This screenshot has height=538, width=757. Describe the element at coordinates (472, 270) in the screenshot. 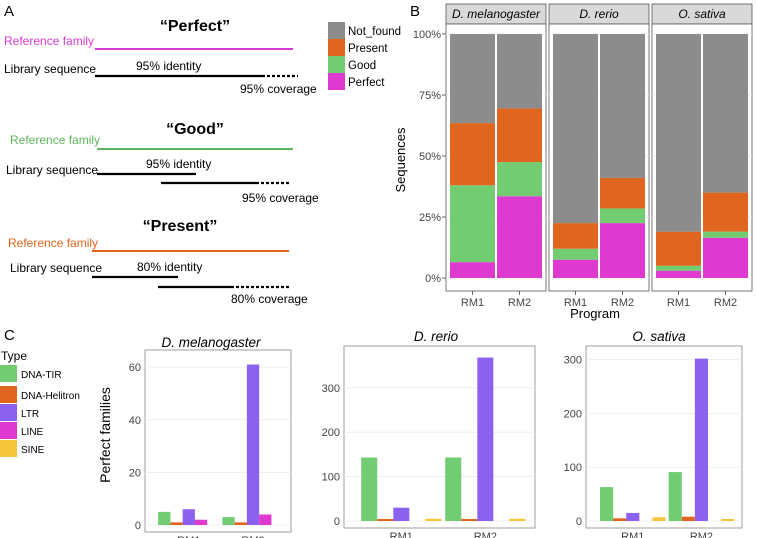

I see `bar-segment-d-melanogaster-rm1-perfect` at that location.